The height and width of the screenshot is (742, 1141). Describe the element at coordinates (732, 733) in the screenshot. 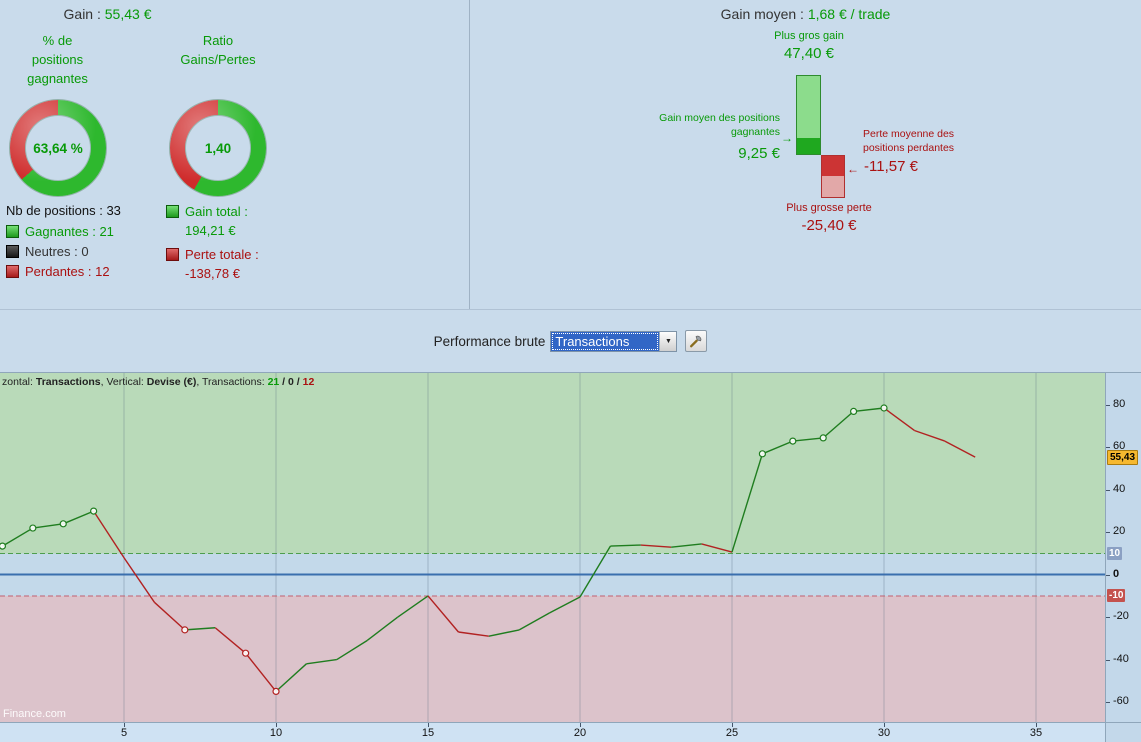

I see `x-axis-label: 25` at that location.